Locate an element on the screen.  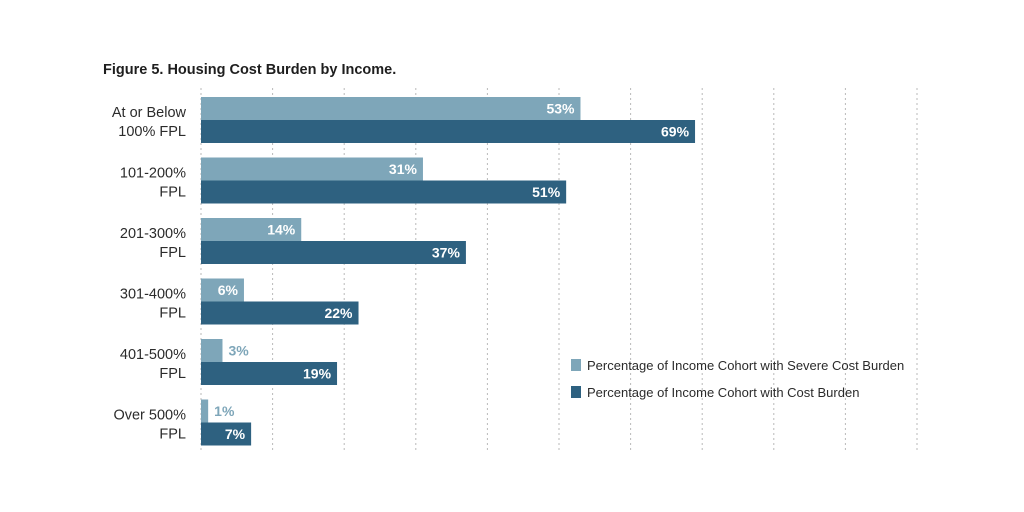
category-label: 101-200% FPL is located at coordinates (153, 183).